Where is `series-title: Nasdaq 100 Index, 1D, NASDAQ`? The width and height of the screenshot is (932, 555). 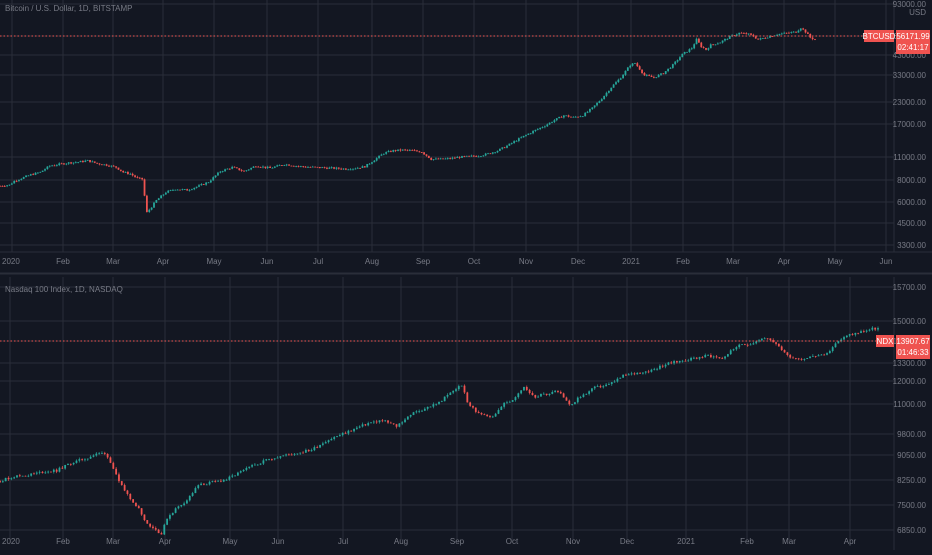
series-title: Nasdaq 100 Index, 1D, NASDAQ is located at coordinates (64, 289).